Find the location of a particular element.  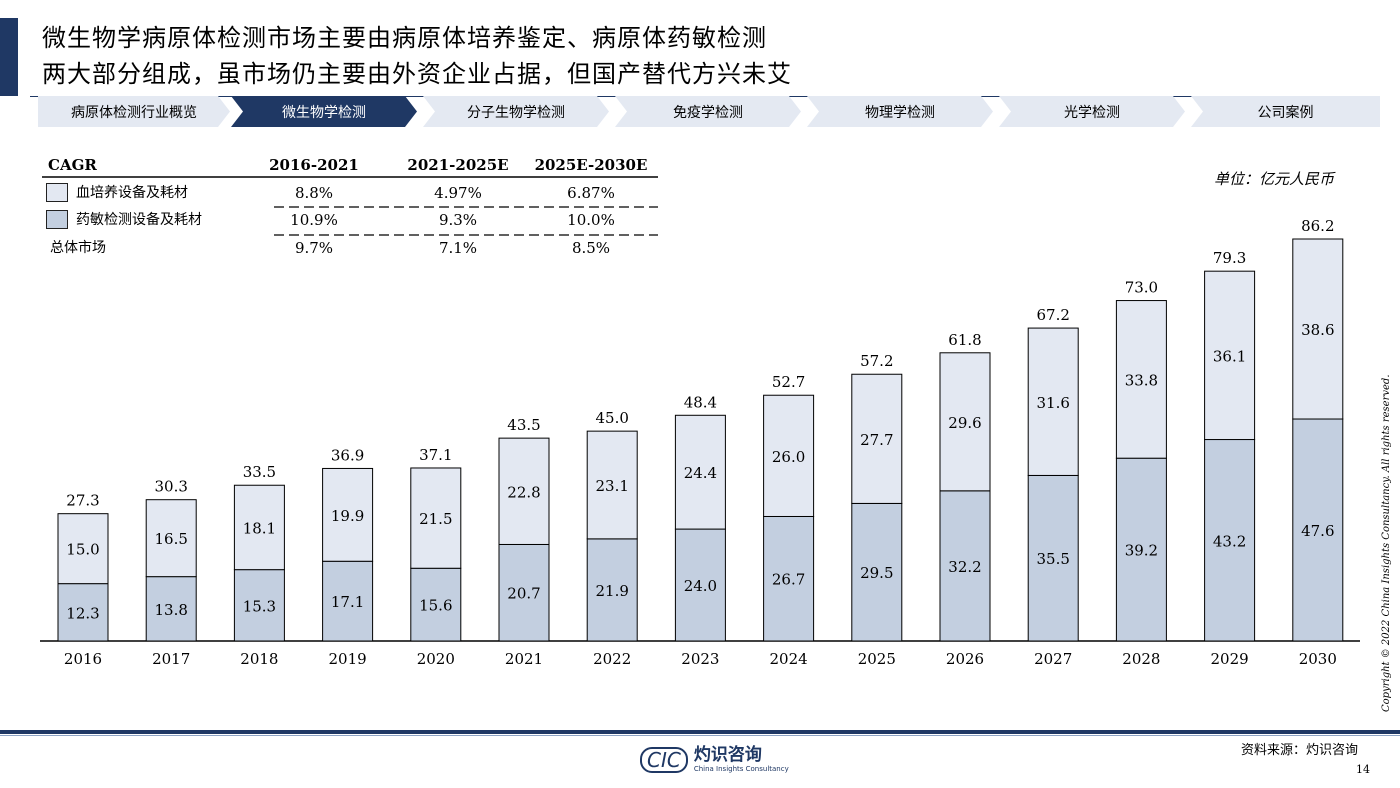

data-label-ast: 20.7 is located at coordinates (523, 594).